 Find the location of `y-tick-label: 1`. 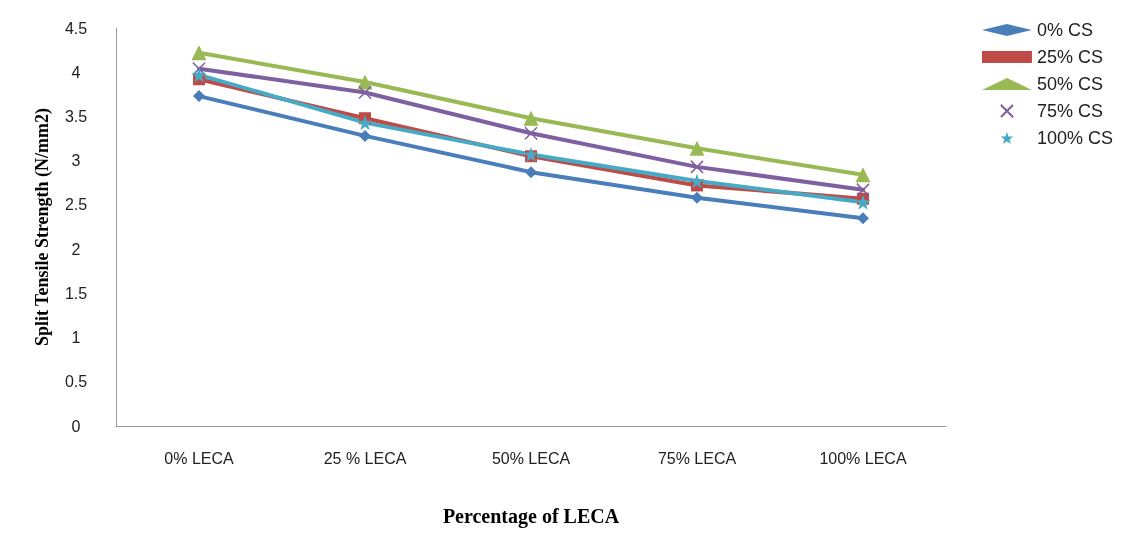

y-tick-label: 1 is located at coordinates (76, 338).